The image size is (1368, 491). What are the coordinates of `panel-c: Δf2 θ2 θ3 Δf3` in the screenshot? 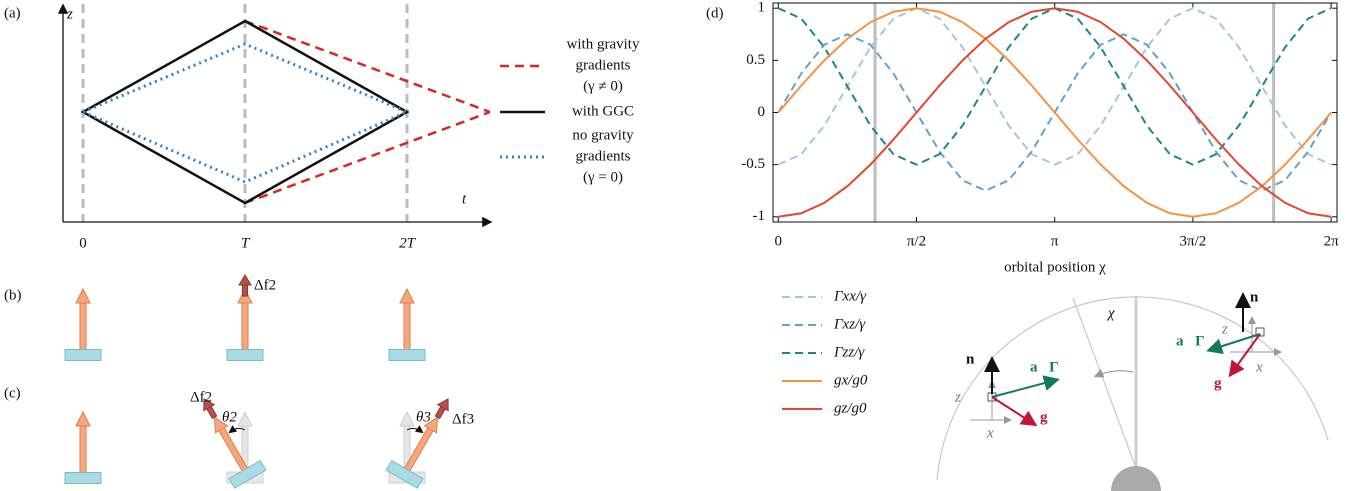 It's located at (269, 439).